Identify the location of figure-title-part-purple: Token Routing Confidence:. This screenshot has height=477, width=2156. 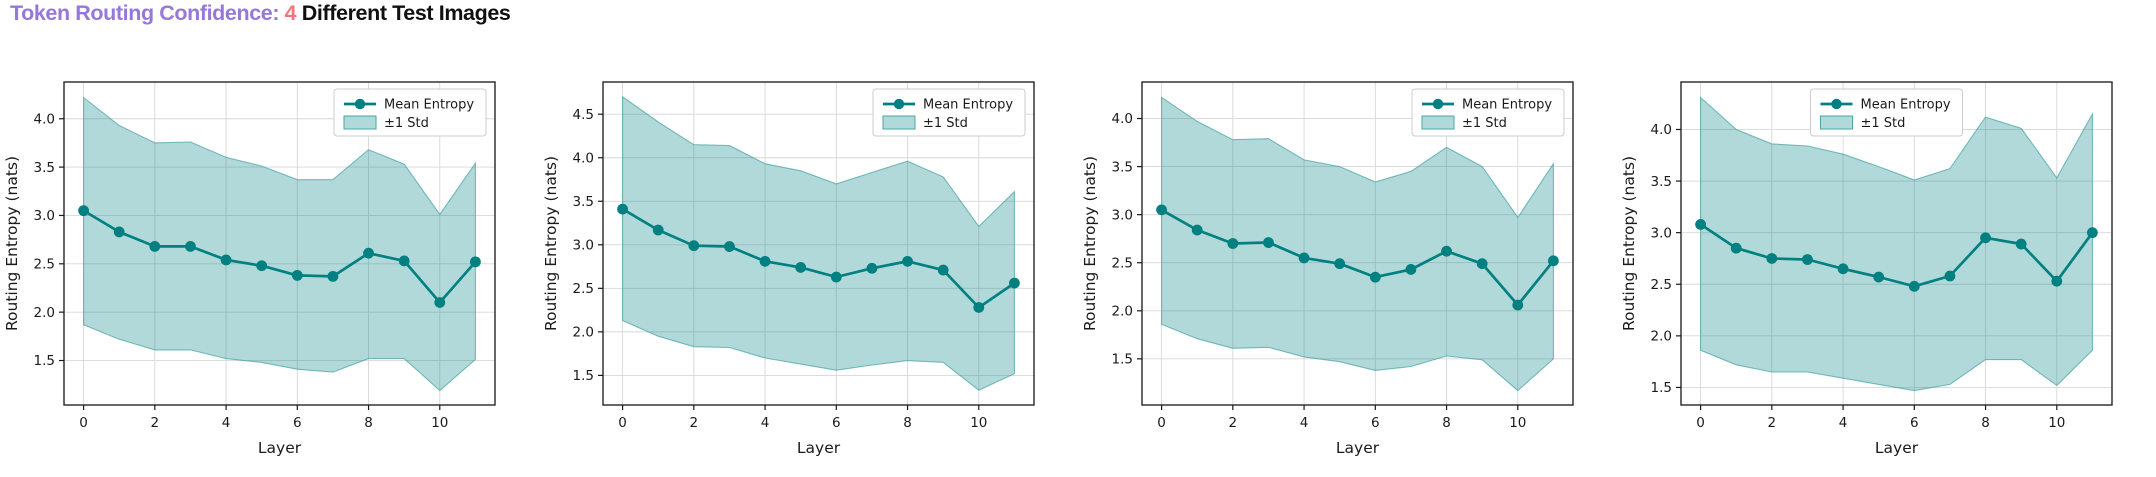
(147, 13).